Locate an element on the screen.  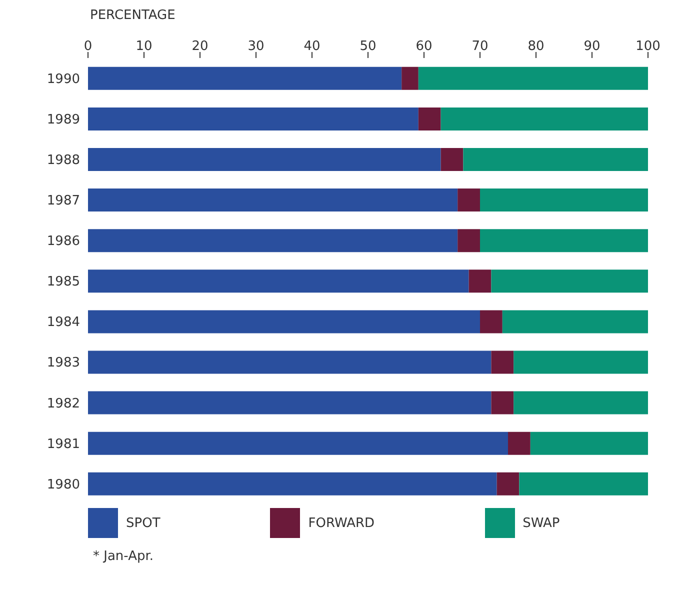
x-tick-label: 40 is located at coordinates (312, 46).